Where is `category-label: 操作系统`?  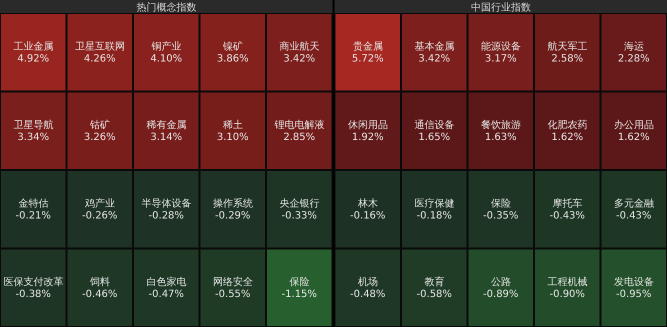 category-label: 操作系统 is located at coordinates (232, 203).